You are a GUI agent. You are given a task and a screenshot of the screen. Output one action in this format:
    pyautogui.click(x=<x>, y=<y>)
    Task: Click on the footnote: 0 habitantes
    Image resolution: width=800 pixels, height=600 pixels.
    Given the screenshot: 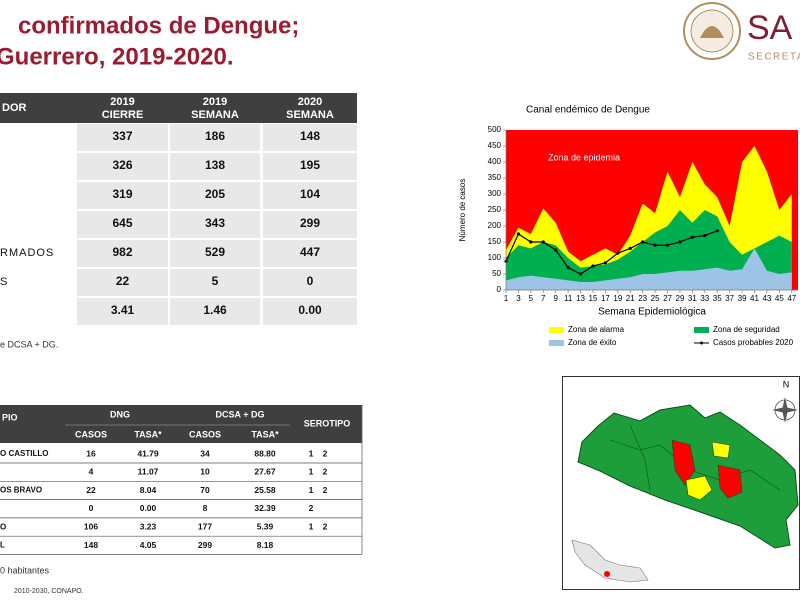 What is the action you would take?
    pyautogui.click(x=25, y=570)
    